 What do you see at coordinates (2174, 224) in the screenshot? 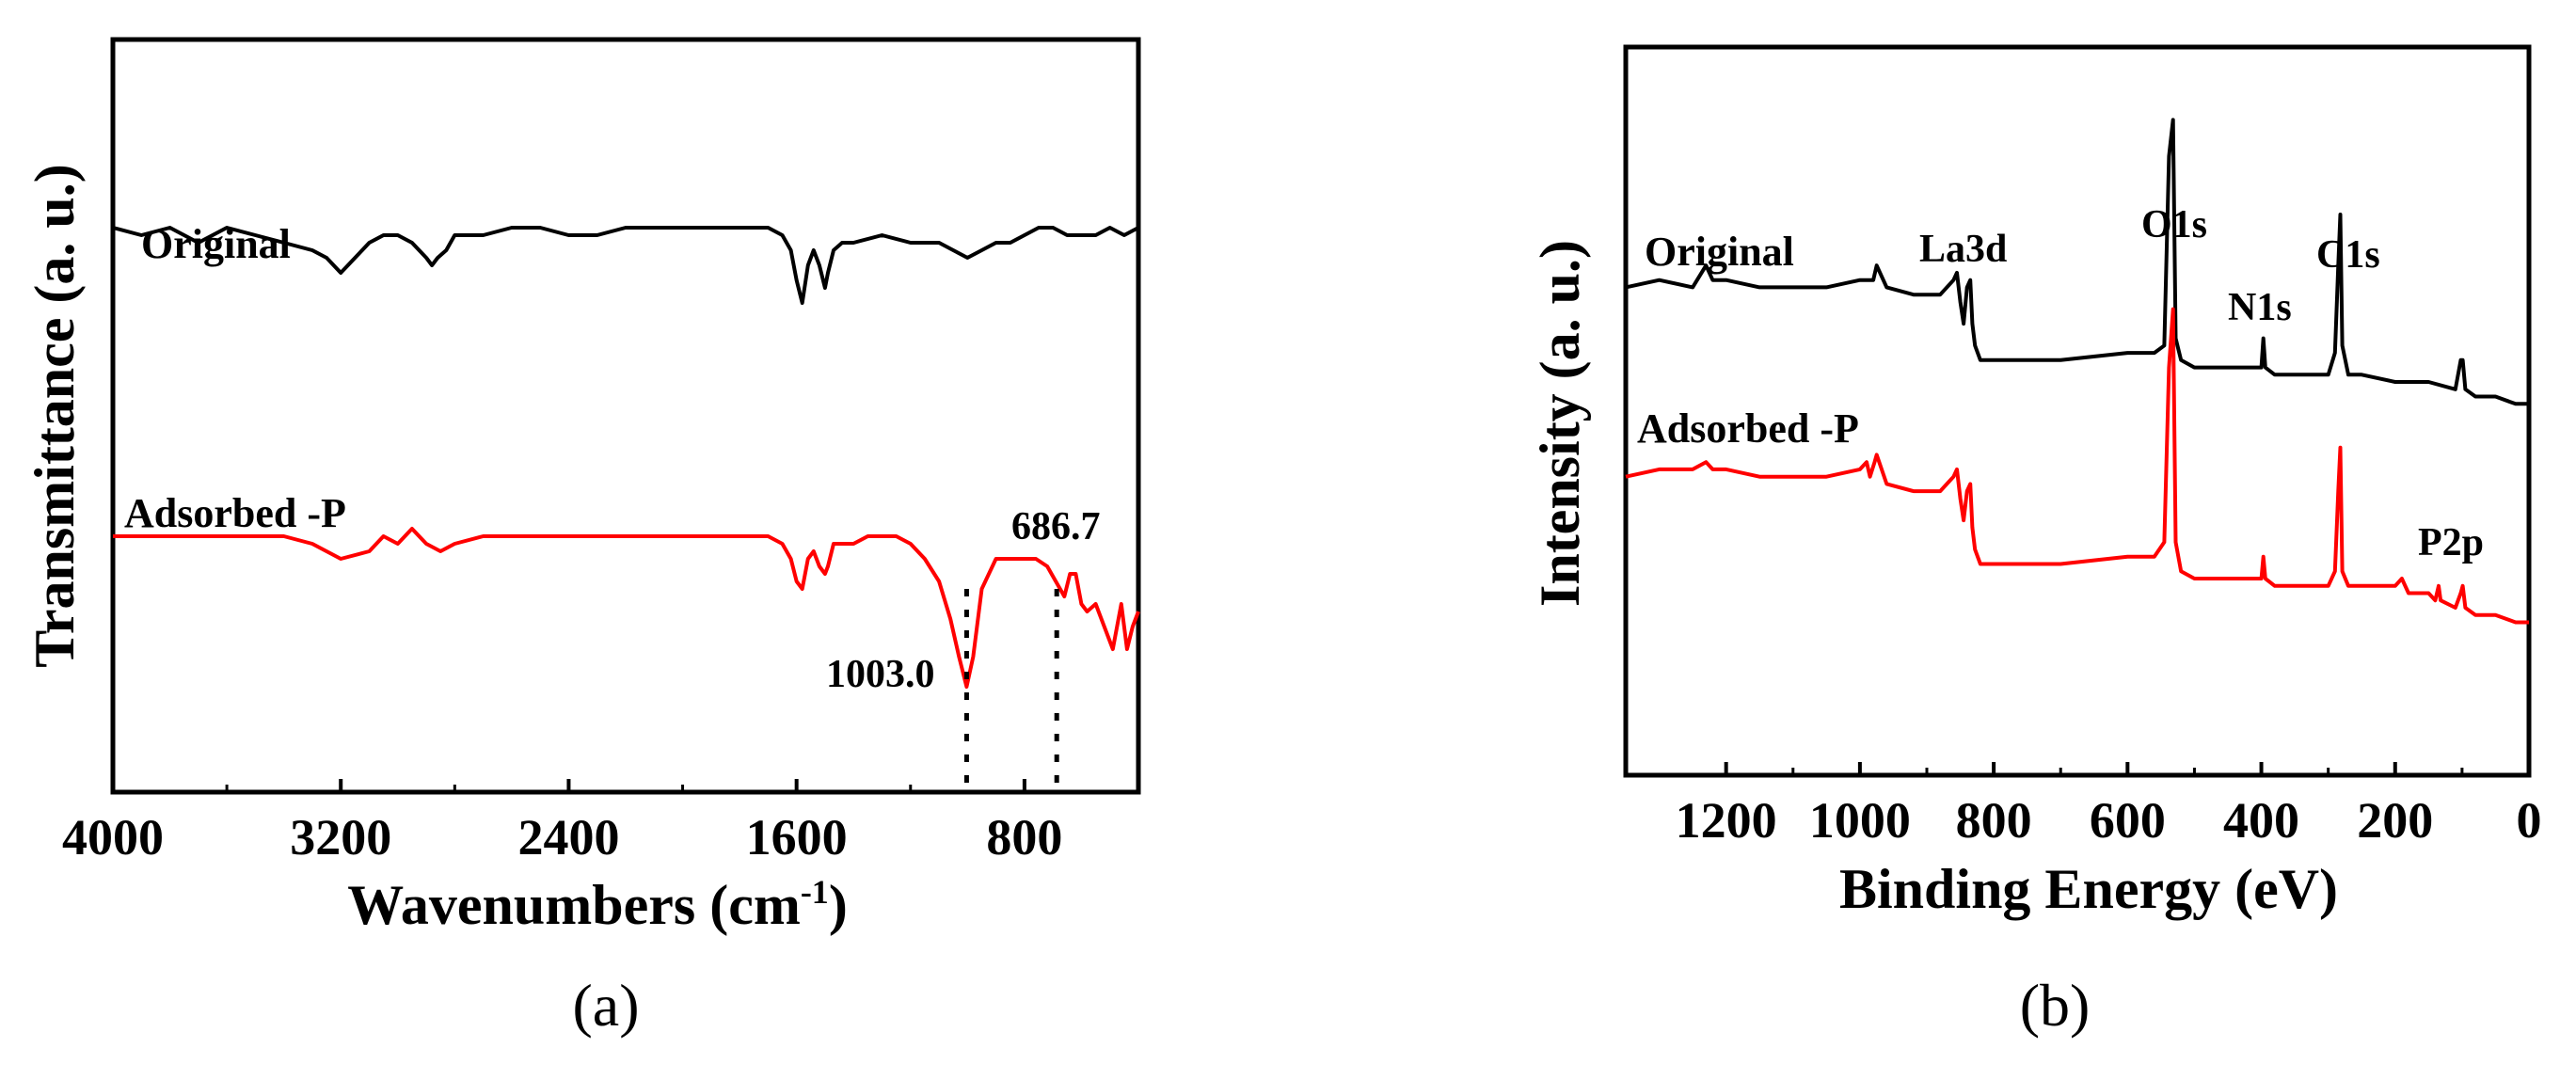
I see `annotation-o1s: O1s` at bounding box center [2174, 224].